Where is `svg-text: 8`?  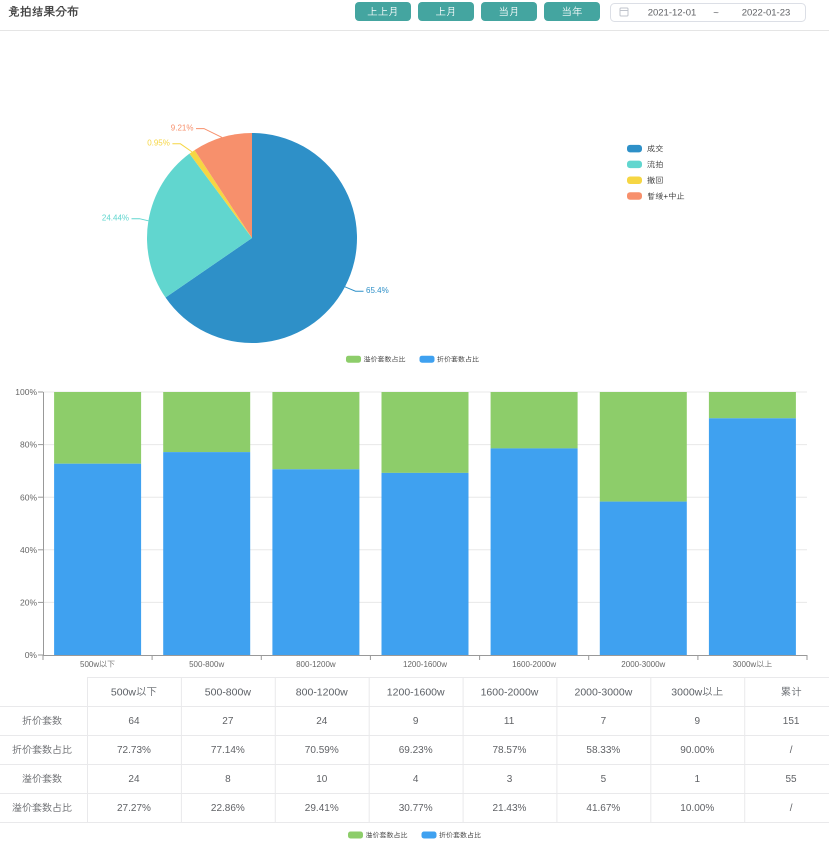
svg-text: 8 is located at coordinates (228, 779).